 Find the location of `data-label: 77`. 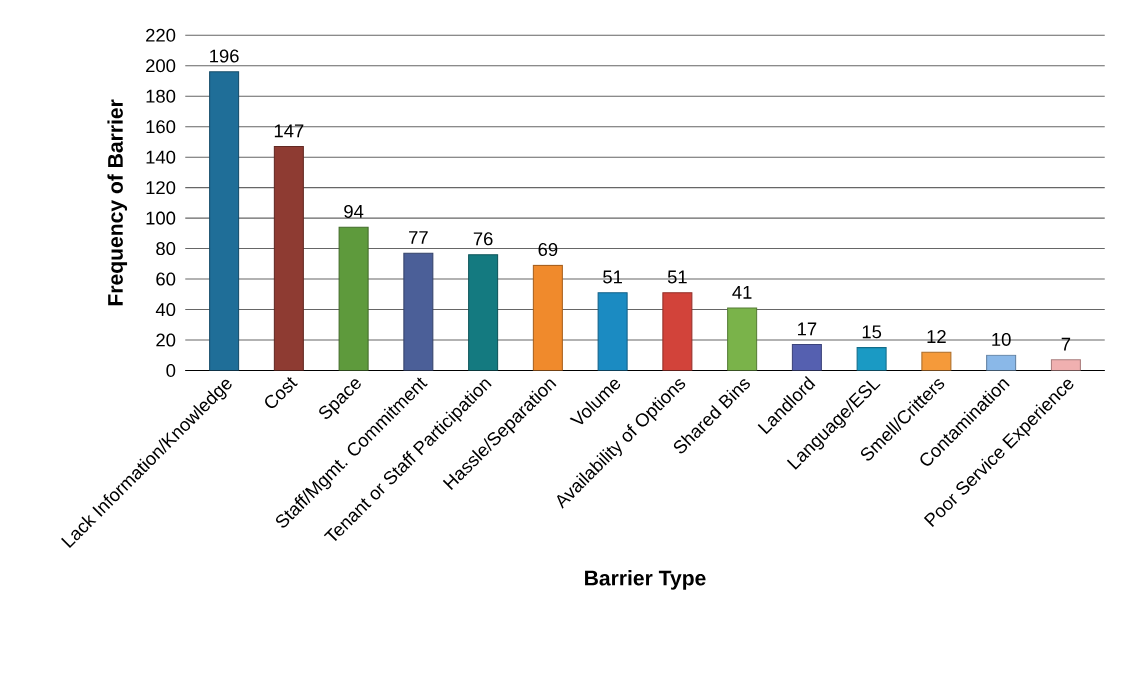

data-label: 77 is located at coordinates (418, 237).